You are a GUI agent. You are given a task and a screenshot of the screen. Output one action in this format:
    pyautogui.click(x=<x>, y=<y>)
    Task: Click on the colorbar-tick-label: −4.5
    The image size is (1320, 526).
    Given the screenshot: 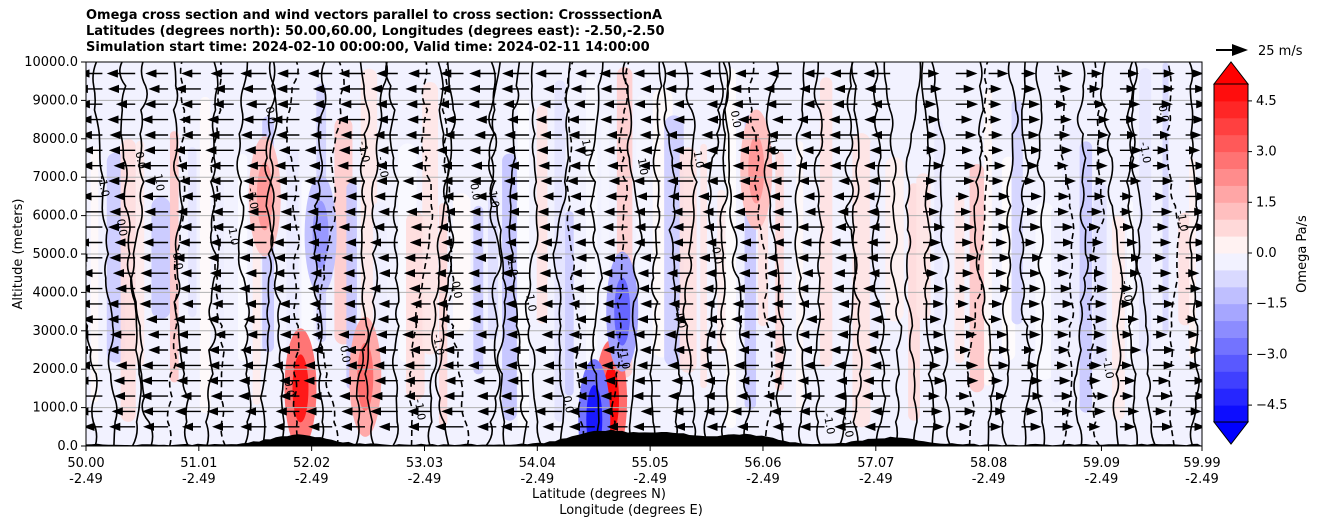 What is the action you would take?
    pyautogui.click(x=1272, y=405)
    